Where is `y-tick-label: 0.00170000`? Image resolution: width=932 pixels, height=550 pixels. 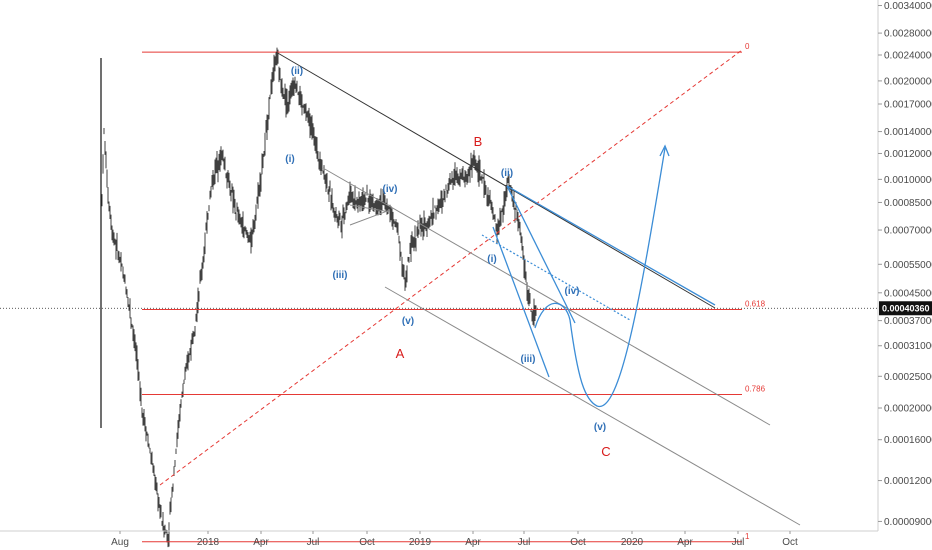 y-tick-label: 0.00170000 is located at coordinates (908, 104).